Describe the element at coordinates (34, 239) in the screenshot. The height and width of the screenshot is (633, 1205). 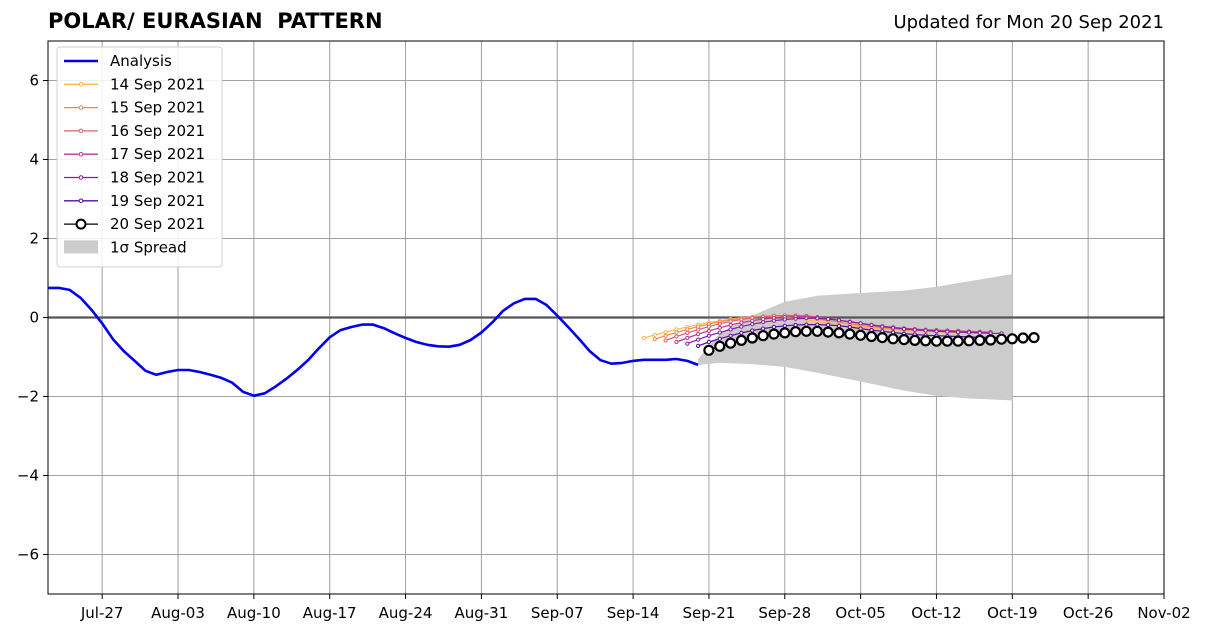
I see `y-tick-label: 2` at that location.